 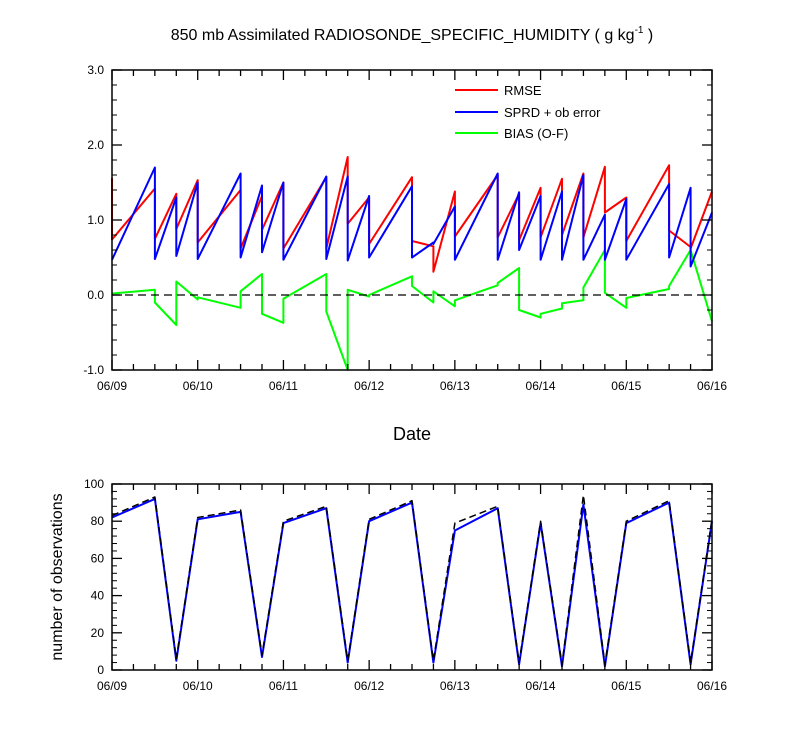 What do you see at coordinates (626, 686) in the screenshot?
I see `bottom-x-tick-label: 06/15` at bounding box center [626, 686].